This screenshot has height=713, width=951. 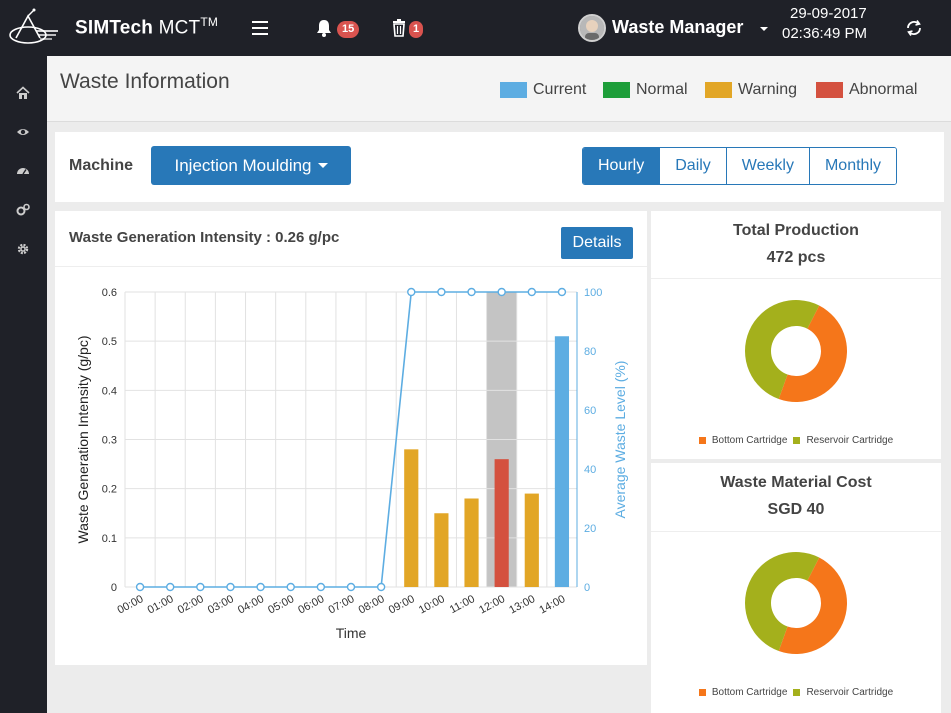 I want to click on details-button: Details, so click(x=597, y=243).